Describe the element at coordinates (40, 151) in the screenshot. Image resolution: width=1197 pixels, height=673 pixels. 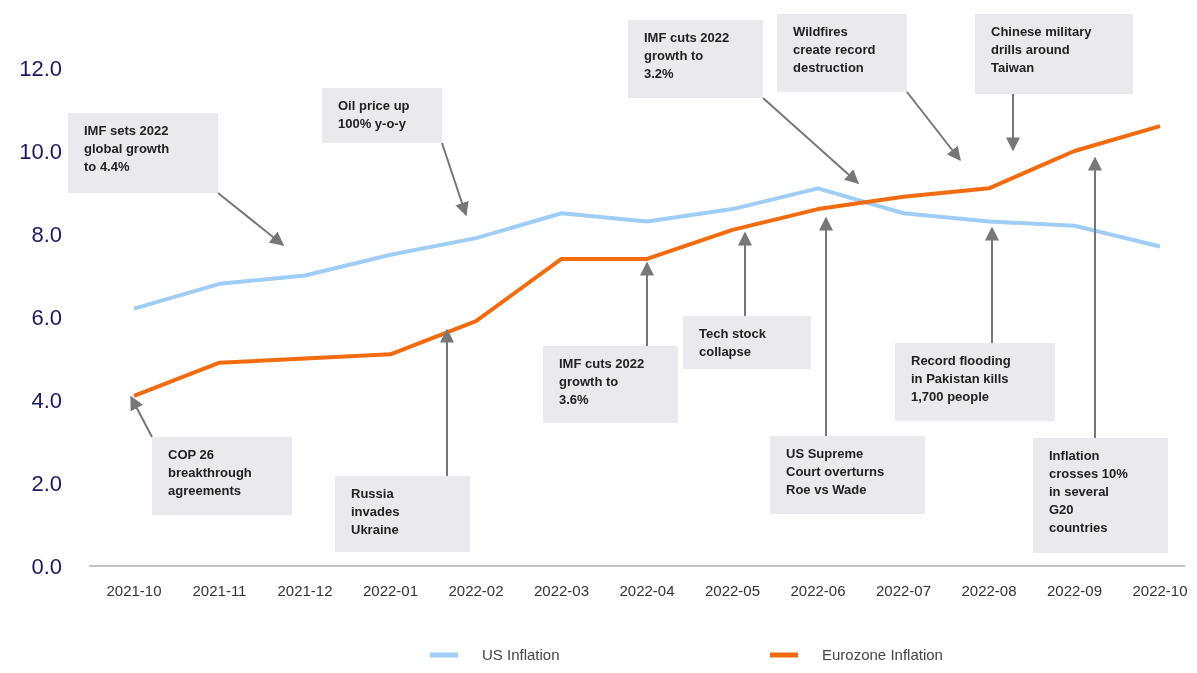
I see `y-tick-label: 10.0` at that location.